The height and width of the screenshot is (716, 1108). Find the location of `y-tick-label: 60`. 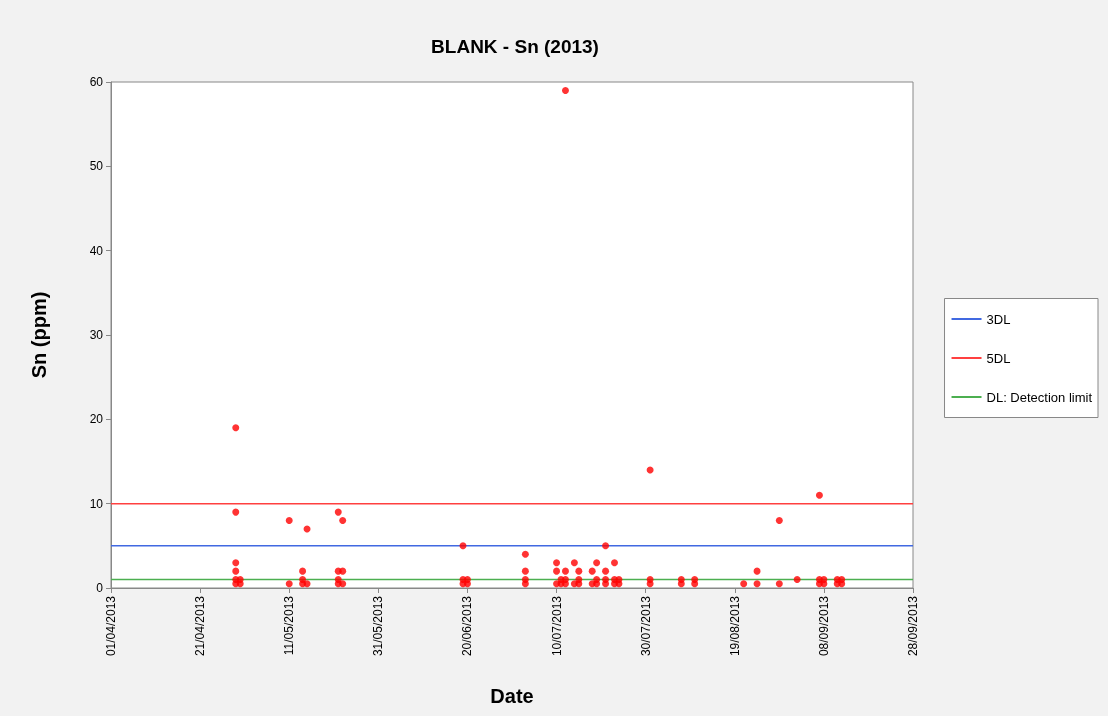

y-tick-label: 60 is located at coordinates (96, 82).